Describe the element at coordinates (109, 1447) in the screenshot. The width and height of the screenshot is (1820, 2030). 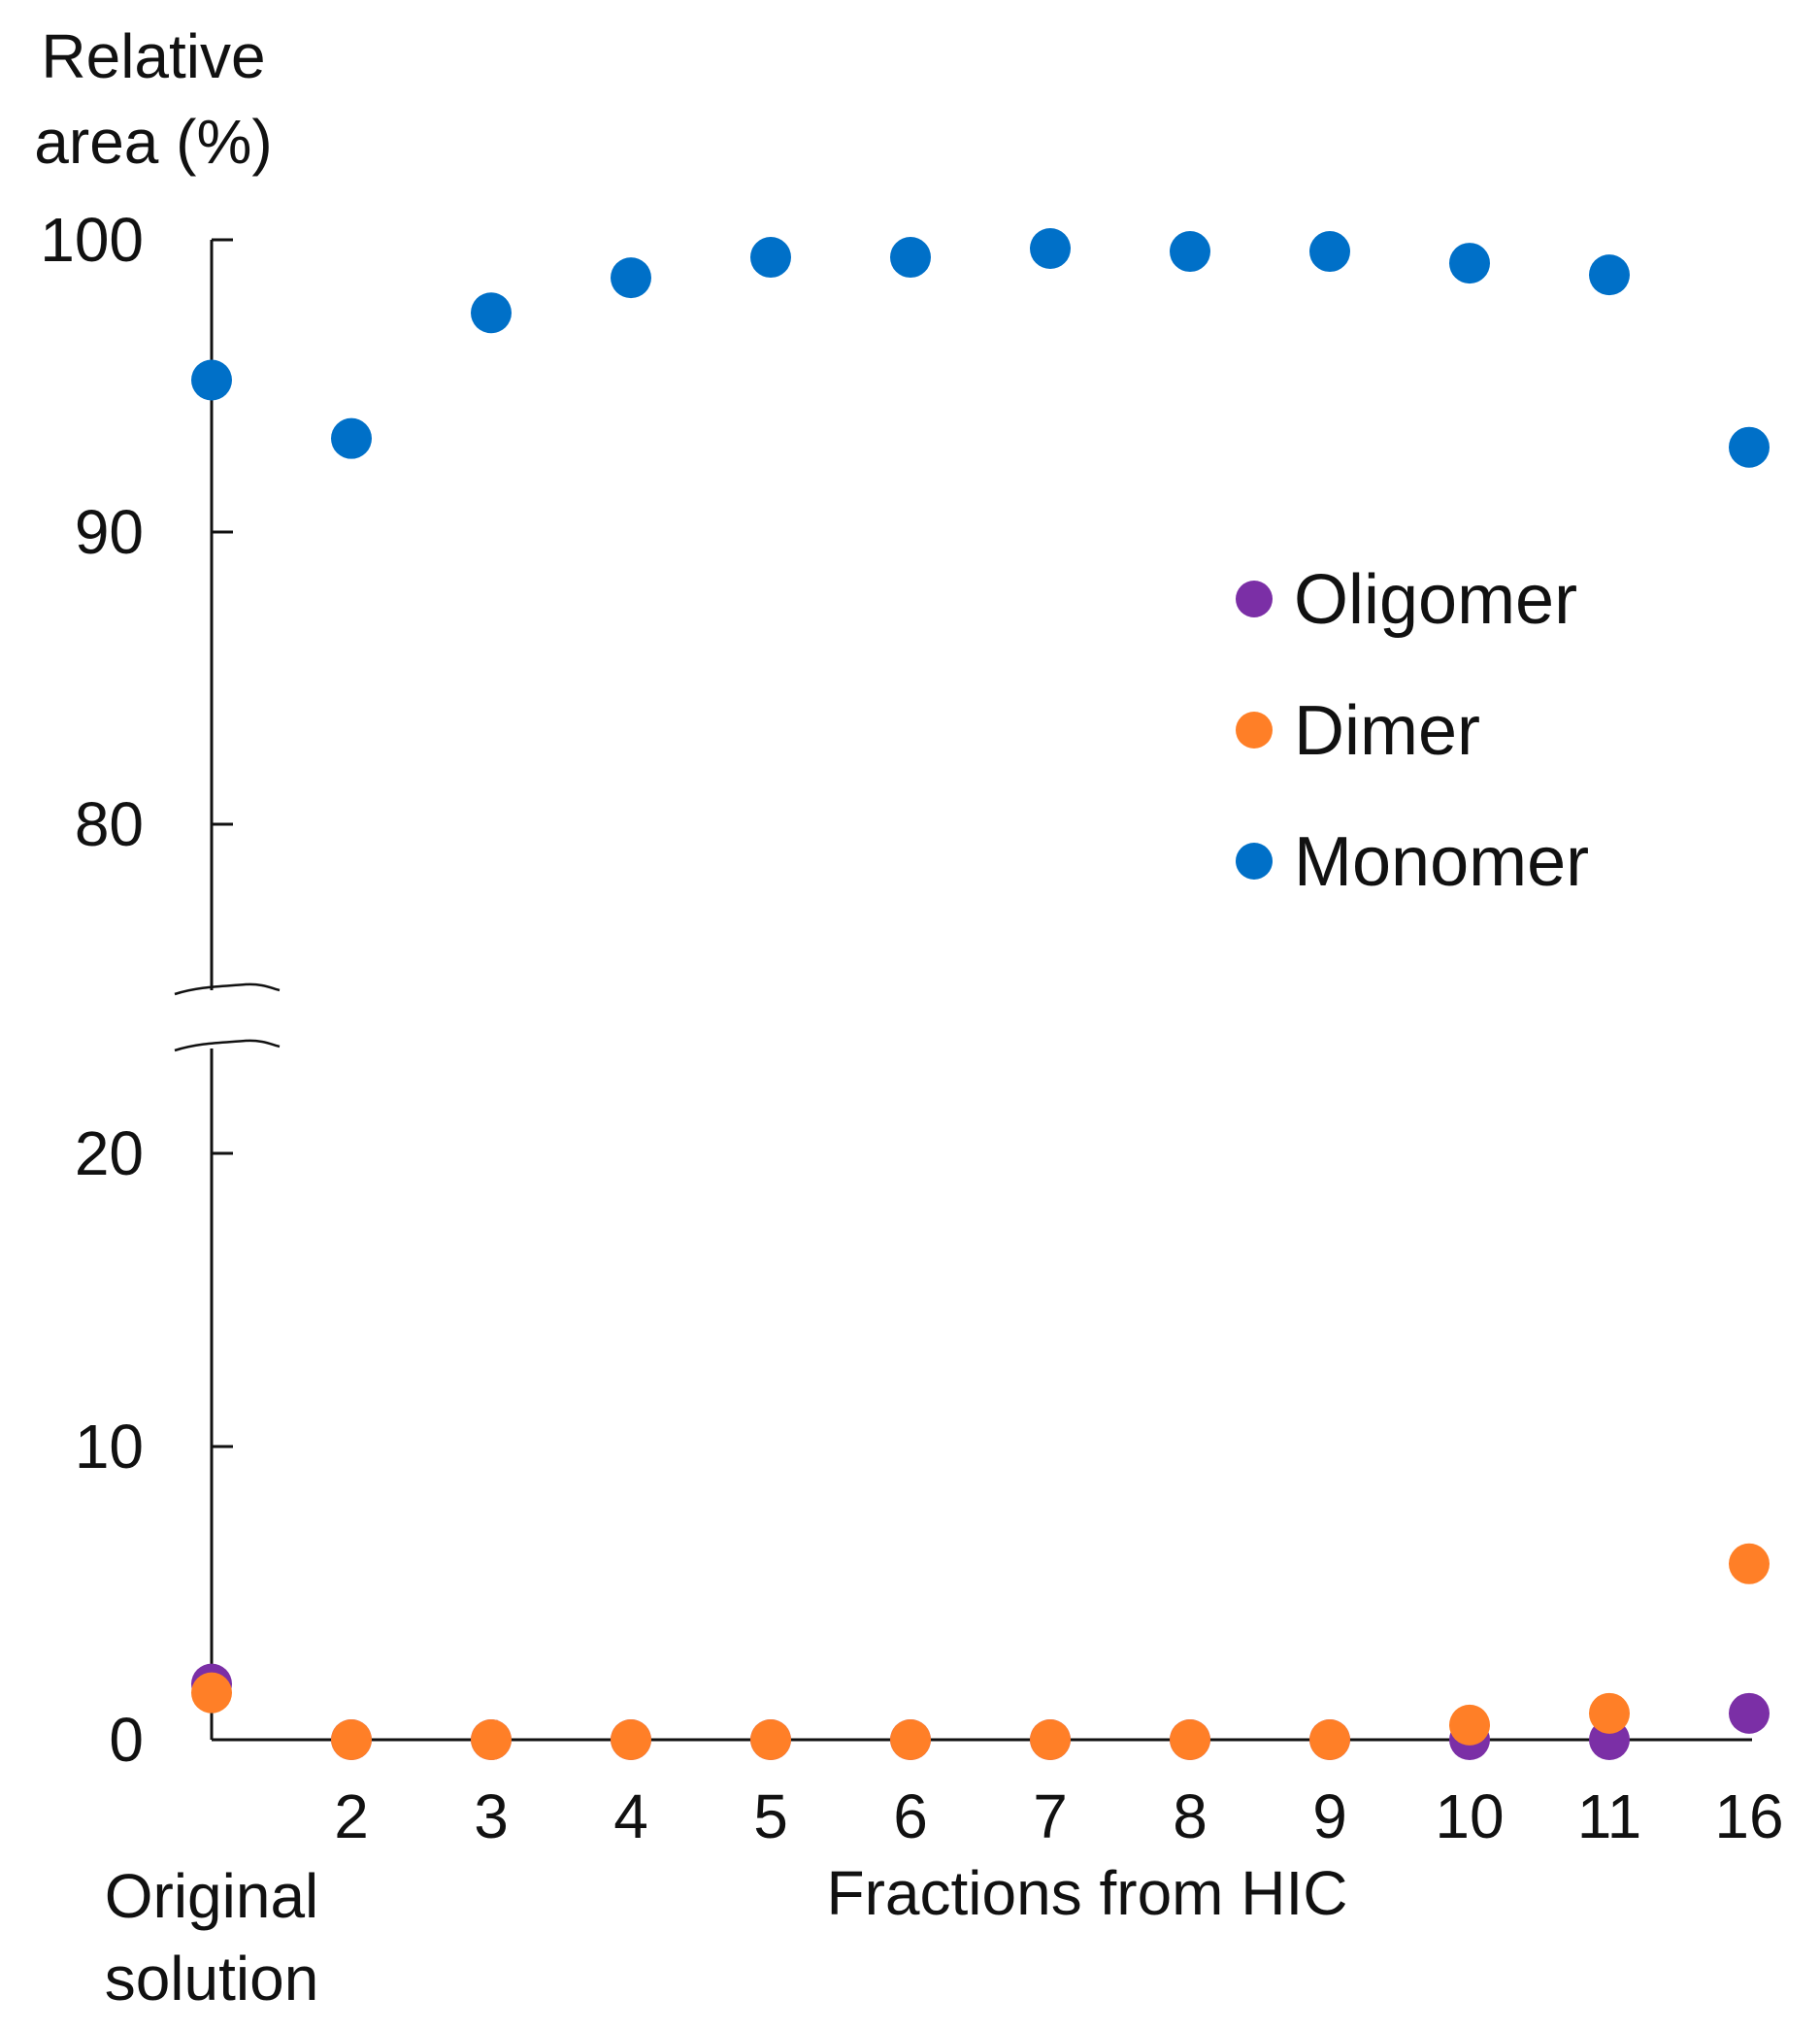
I see `y-tick-label-10: 10` at that location.